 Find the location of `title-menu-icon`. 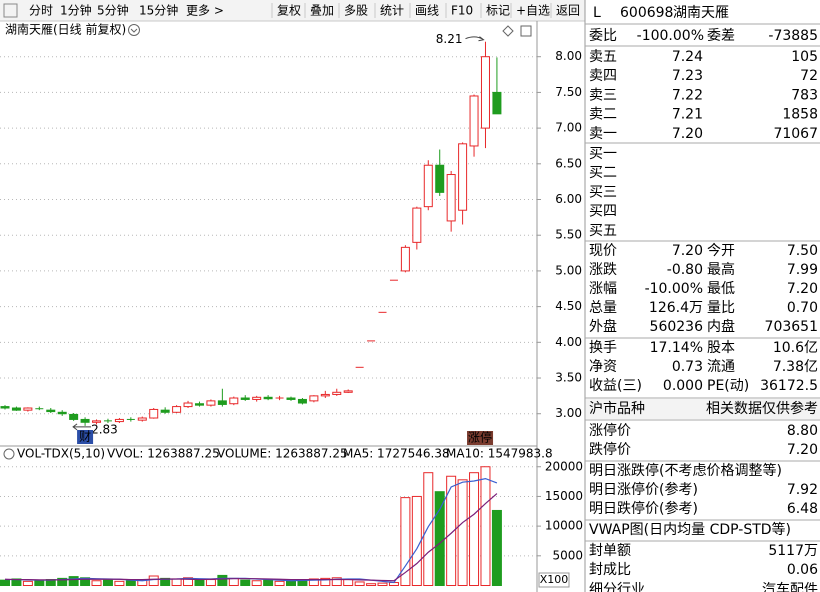

title-menu-icon is located at coordinates (134, 30).